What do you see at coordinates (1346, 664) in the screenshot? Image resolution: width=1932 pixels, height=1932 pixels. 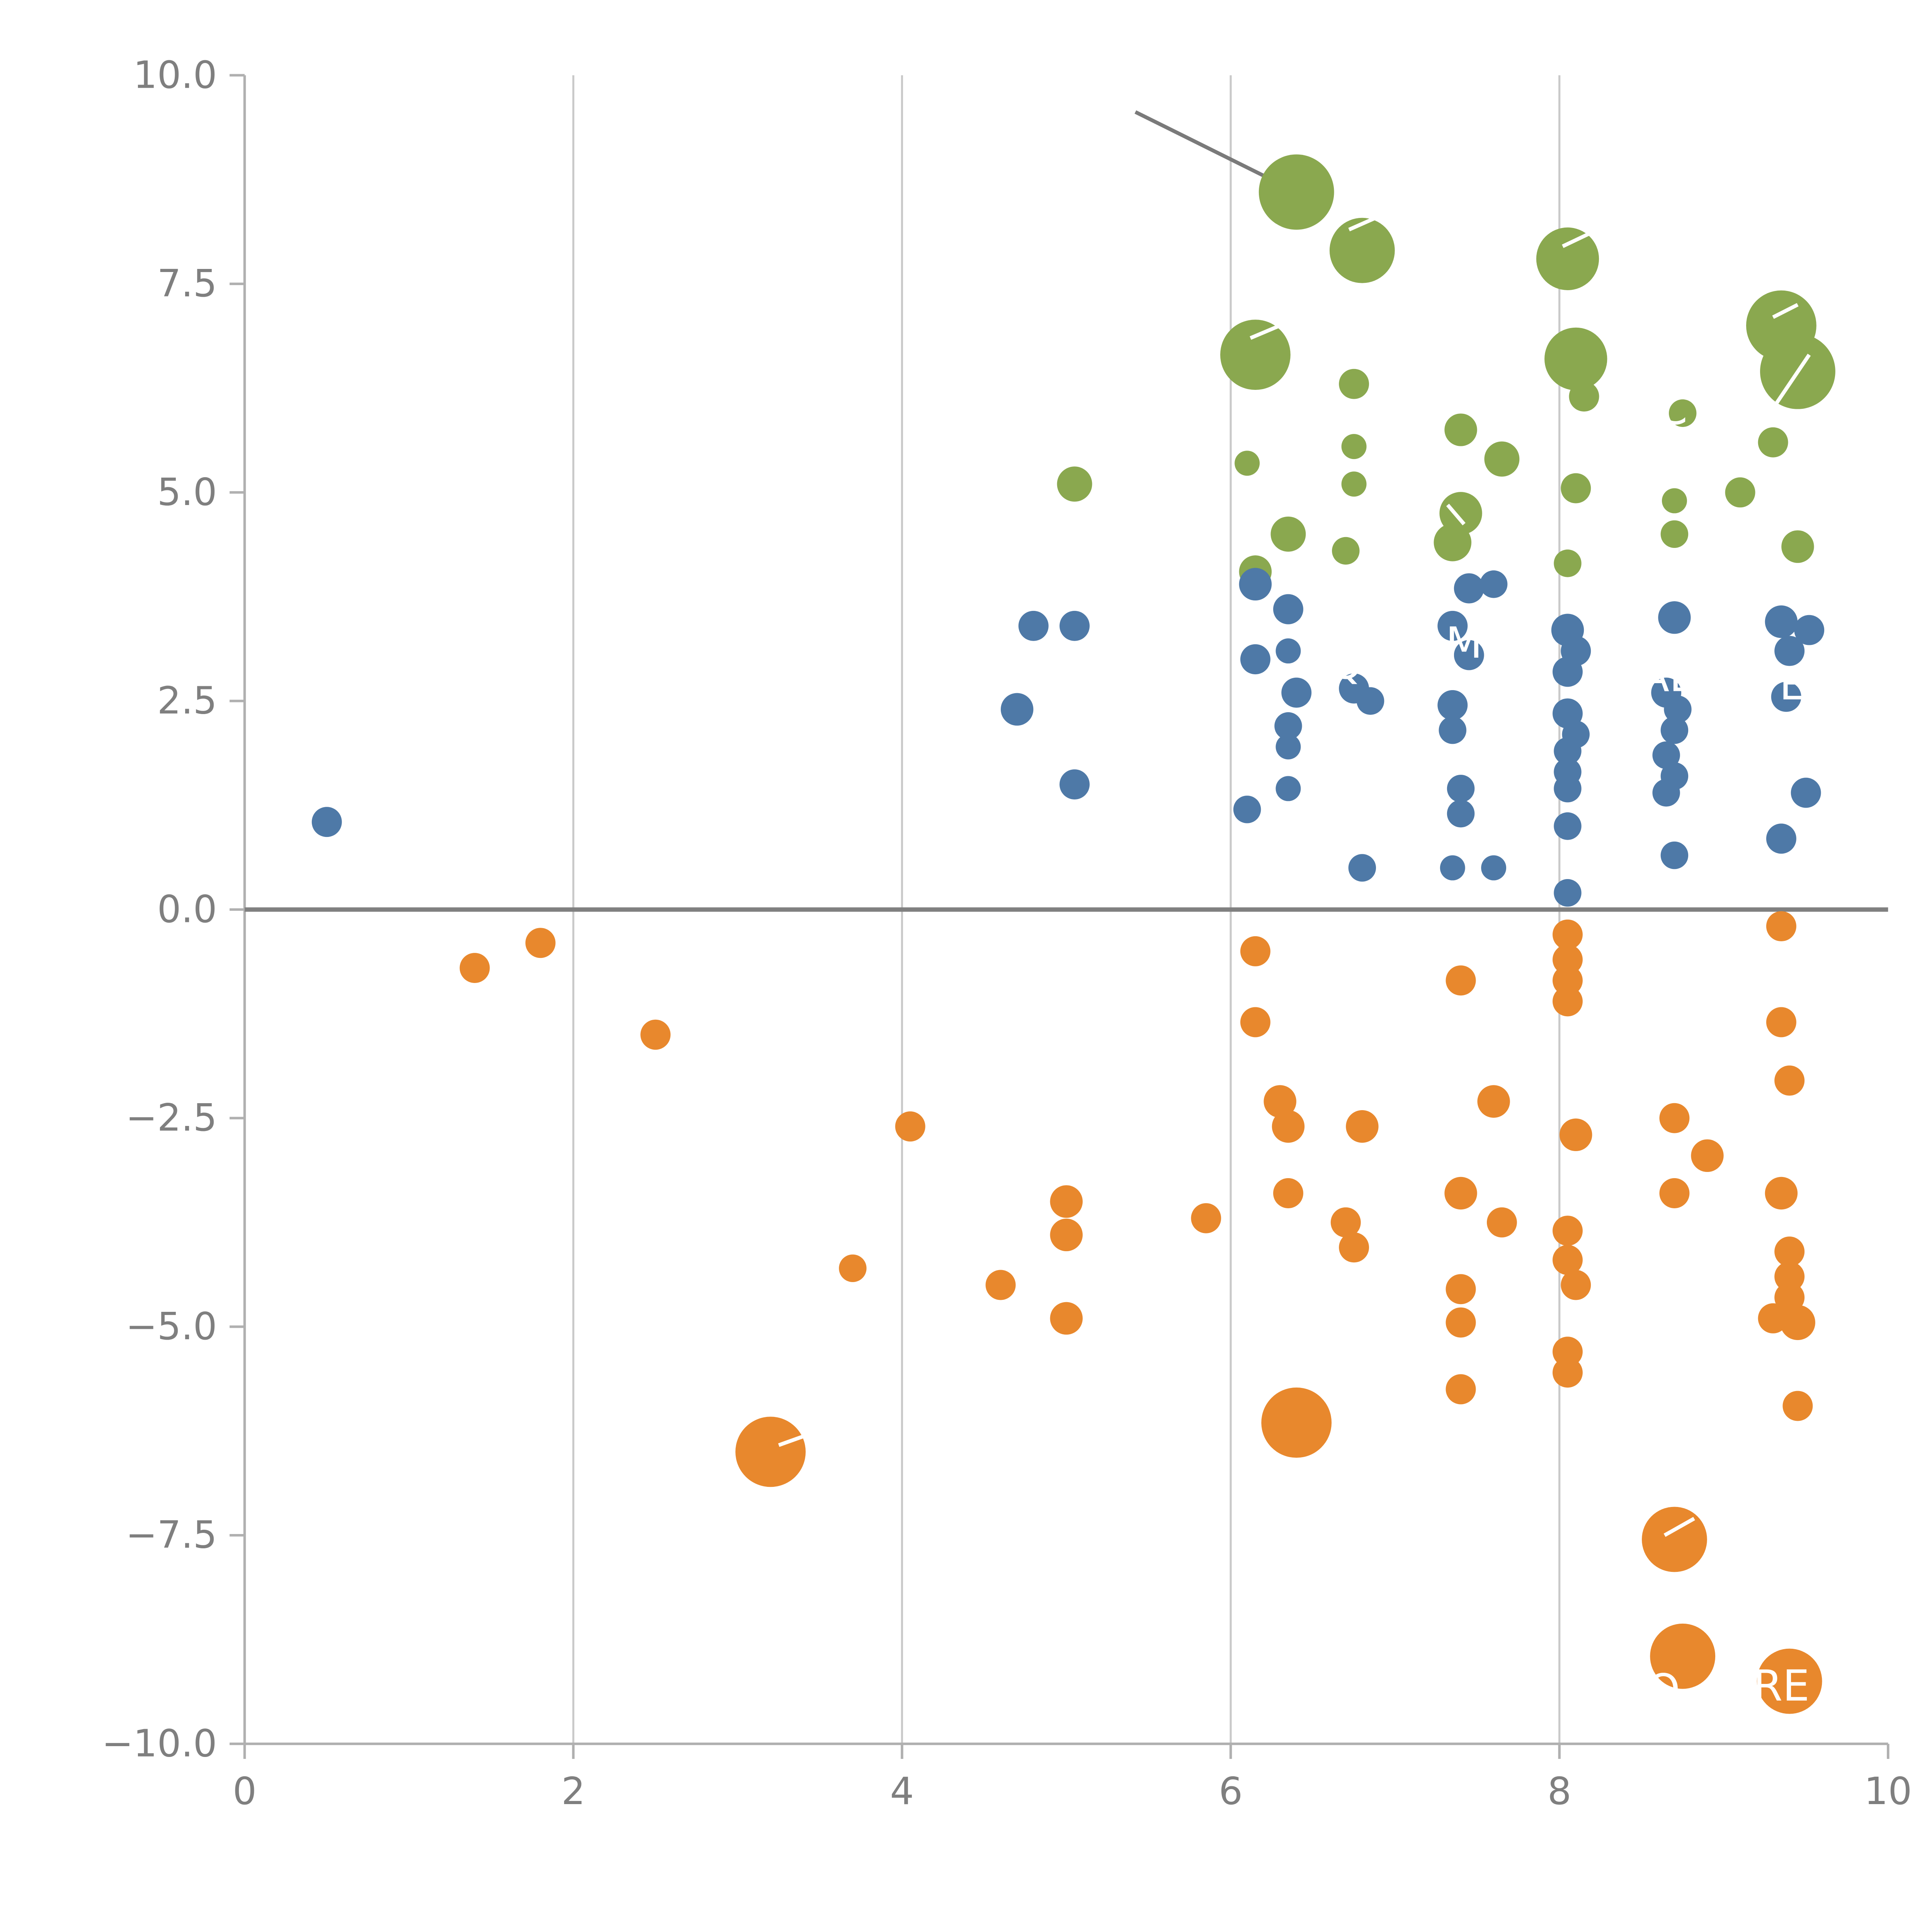 I see `bubble-label-fragment: Q` at bounding box center [1346, 664].